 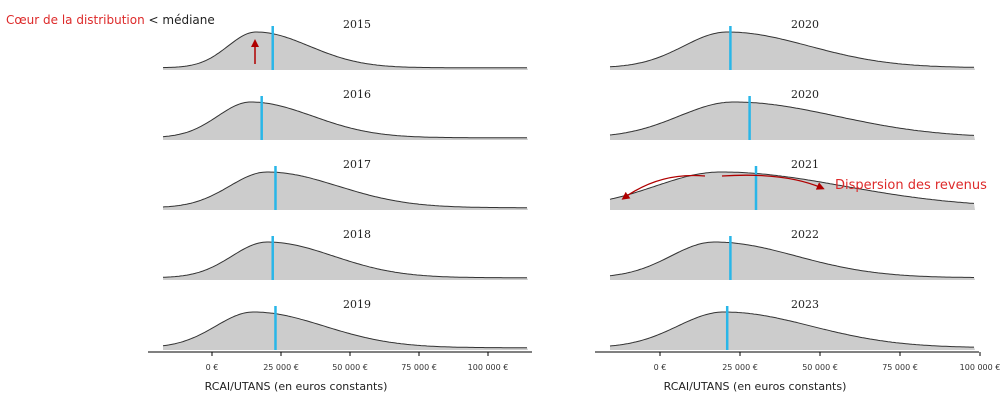 What do you see at coordinates (357, 24) in the screenshot?
I see `year-label: 2015` at bounding box center [357, 24].